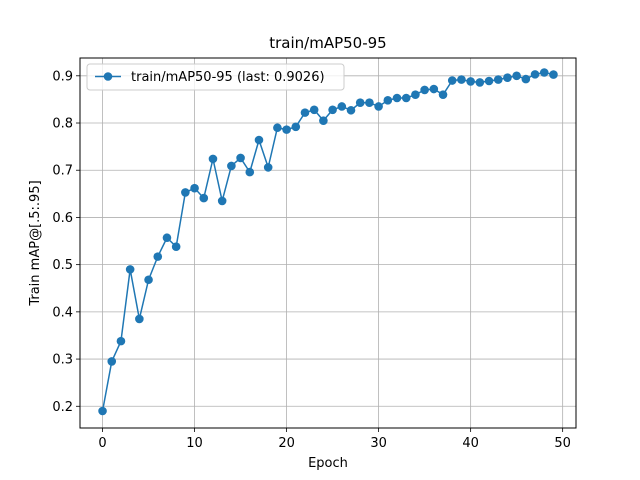  Describe the element at coordinates (62, 218) in the screenshot. I see `y-tick-label: 0.6` at that location.